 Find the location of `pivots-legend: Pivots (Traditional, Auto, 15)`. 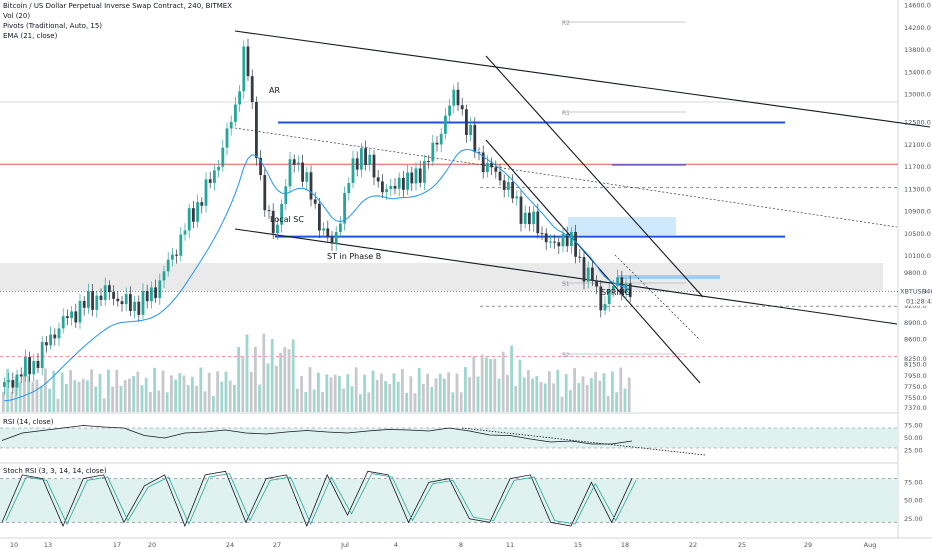

pivots-legend: Pivots (Traditional, Auto, 15) is located at coordinates (53, 26).